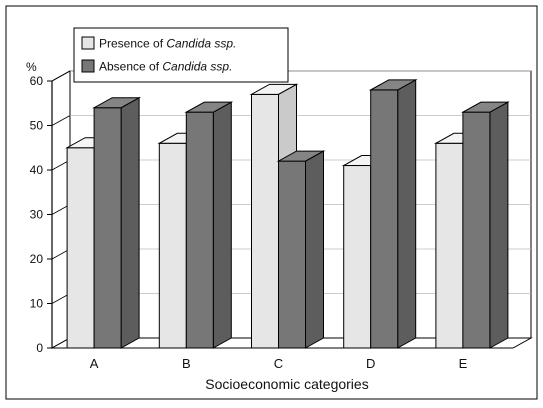  Describe the element at coordinates (314, 249) in the screenshot. I see `bar-side-C-absence` at that location.